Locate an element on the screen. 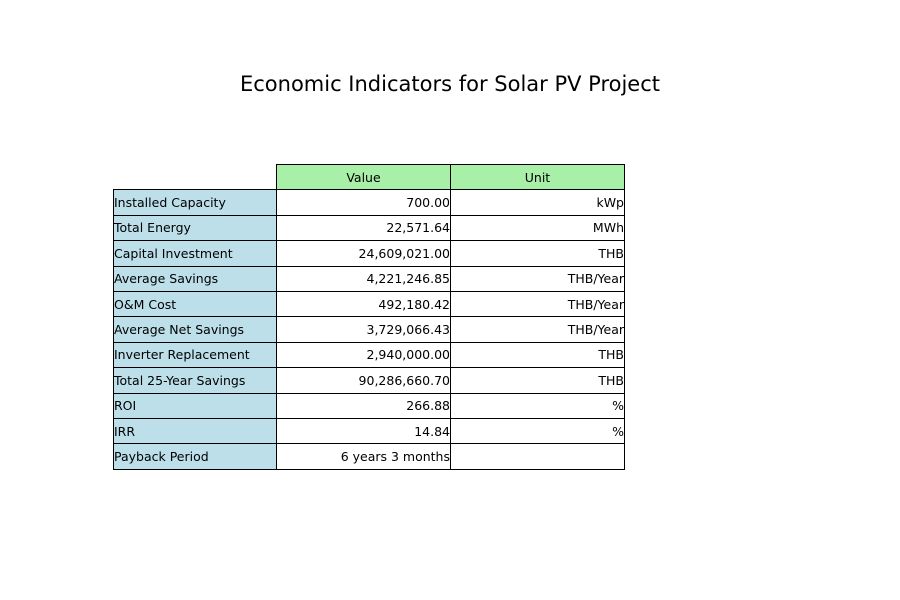 This screenshot has width=900, height=600. value-cell: 6 years 3 months is located at coordinates (363, 456).